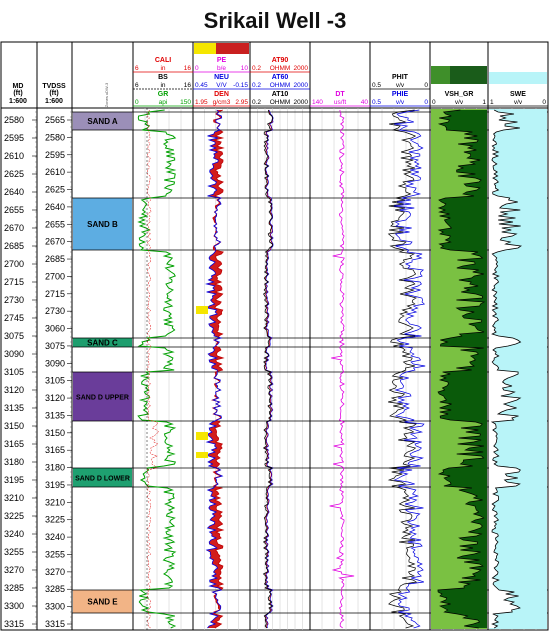 The width and height of the screenshot is (550, 632). What do you see at coordinates (14, 210) in the screenshot?
I see `md-tick-label: 2655` at bounding box center [14, 210].